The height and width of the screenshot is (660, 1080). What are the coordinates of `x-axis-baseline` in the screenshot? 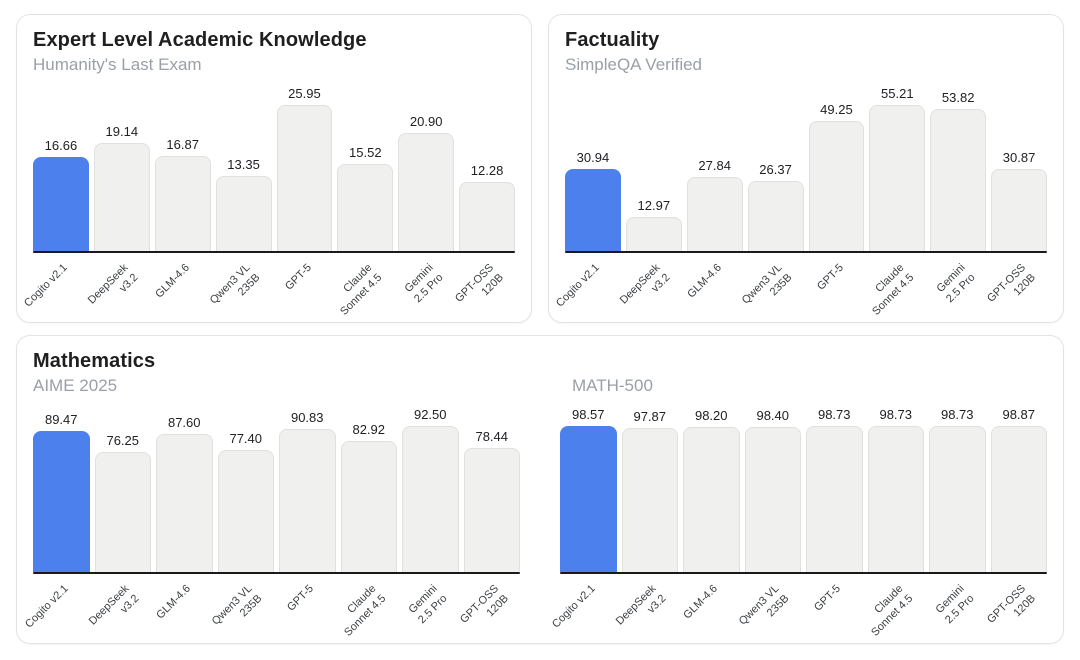 It's located at (806, 252).